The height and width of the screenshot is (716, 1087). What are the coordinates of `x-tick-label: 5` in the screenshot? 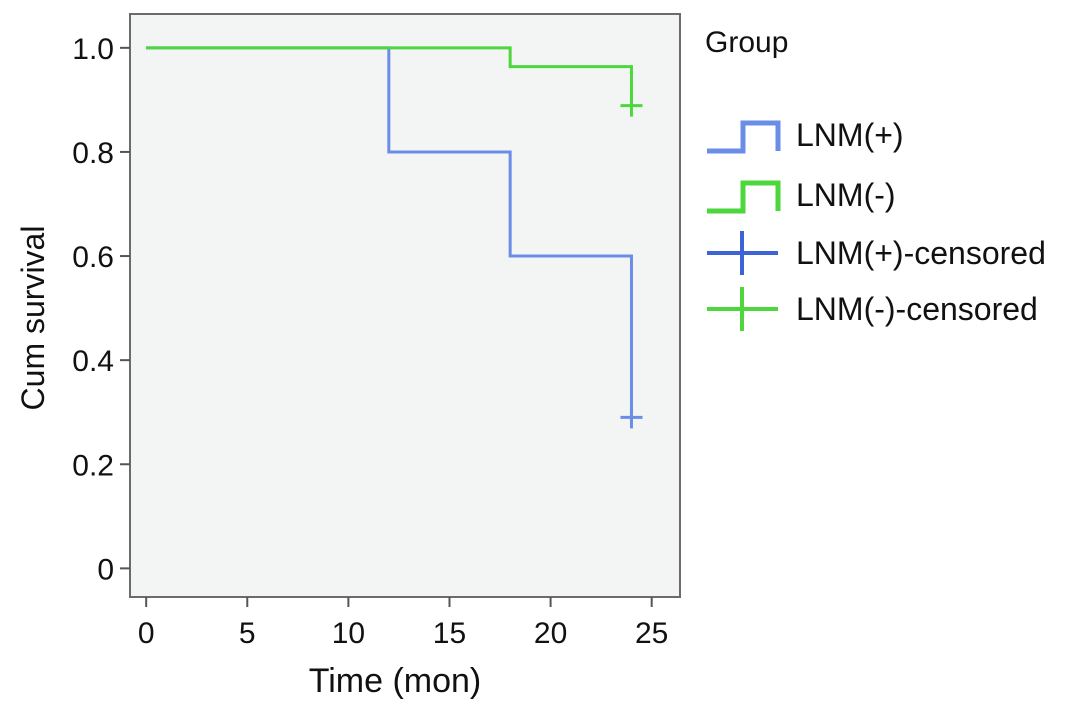 It's located at (247, 633).